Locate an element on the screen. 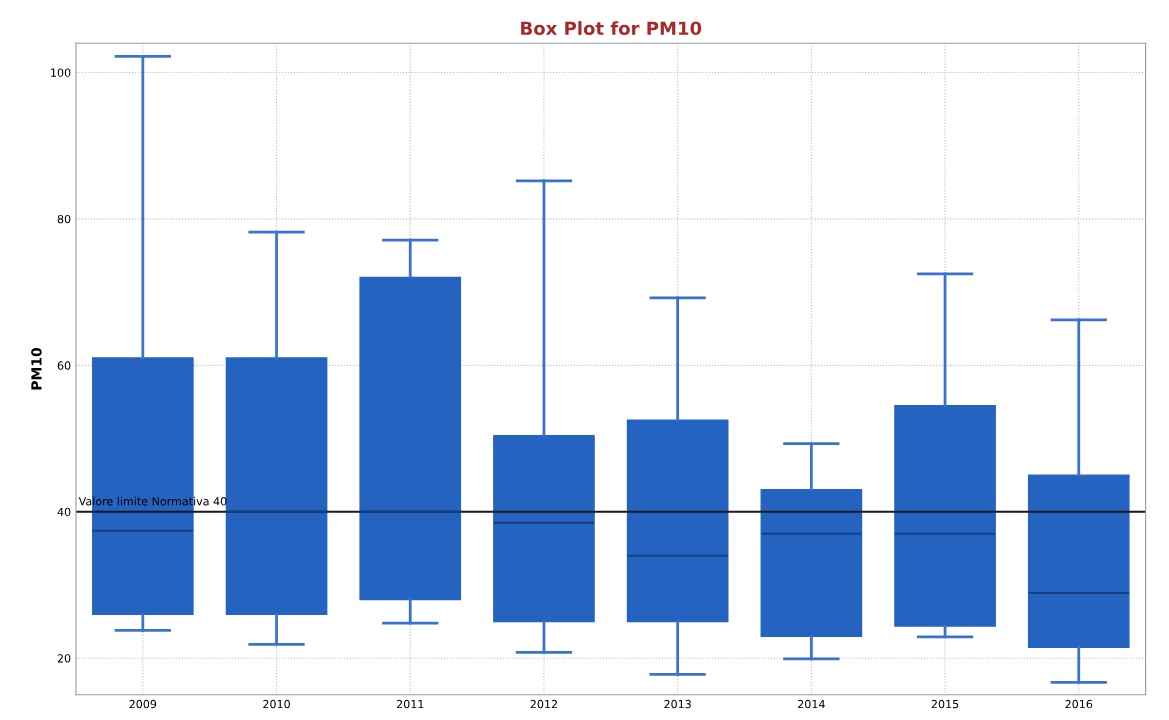 This screenshot has height=720, width=1169. y-axis-title: PM10 is located at coordinates (36, 369).